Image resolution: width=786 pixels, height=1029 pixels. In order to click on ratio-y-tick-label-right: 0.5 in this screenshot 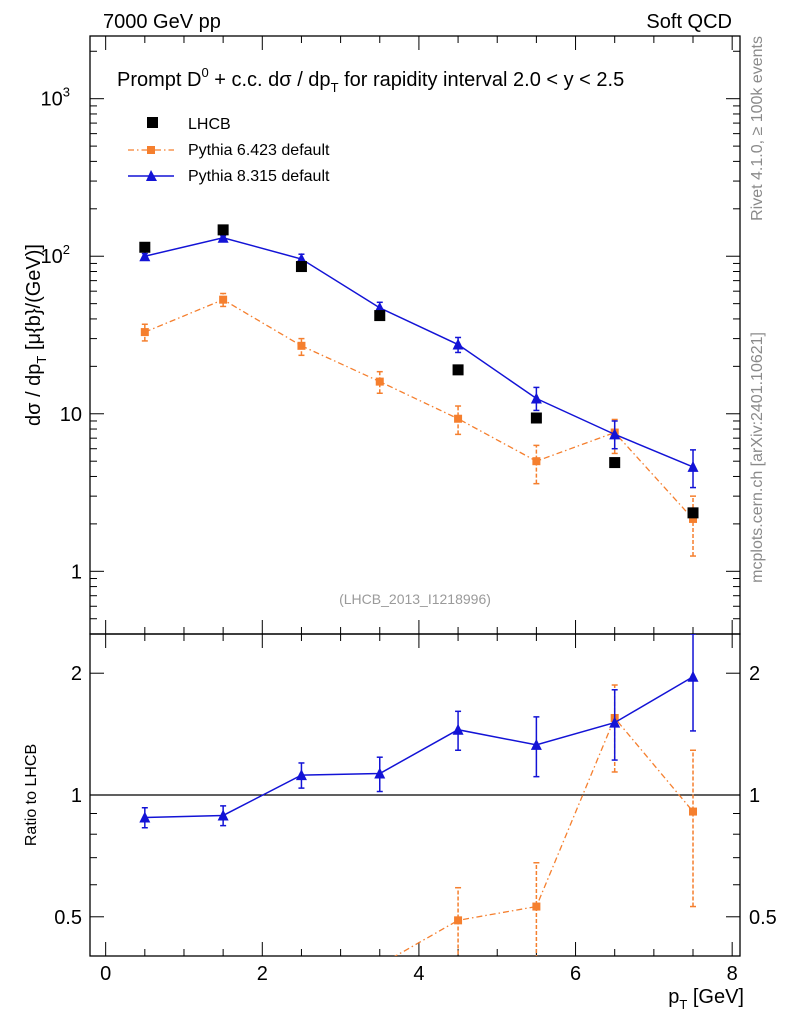, I will do `click(763, 918)`.